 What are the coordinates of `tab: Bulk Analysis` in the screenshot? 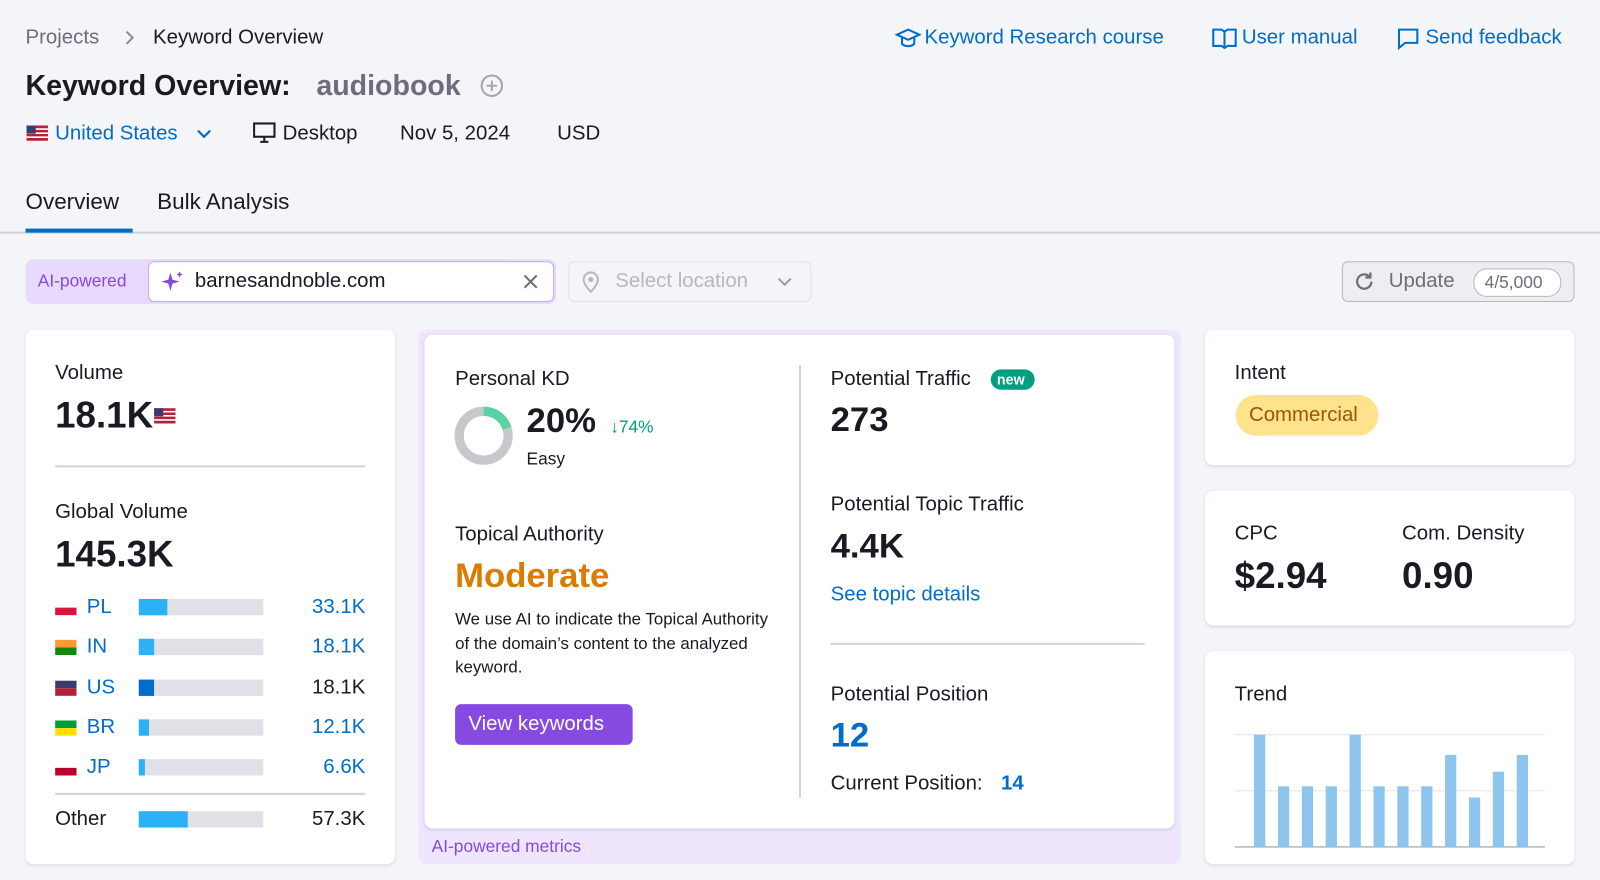 It's located at (223, 201).